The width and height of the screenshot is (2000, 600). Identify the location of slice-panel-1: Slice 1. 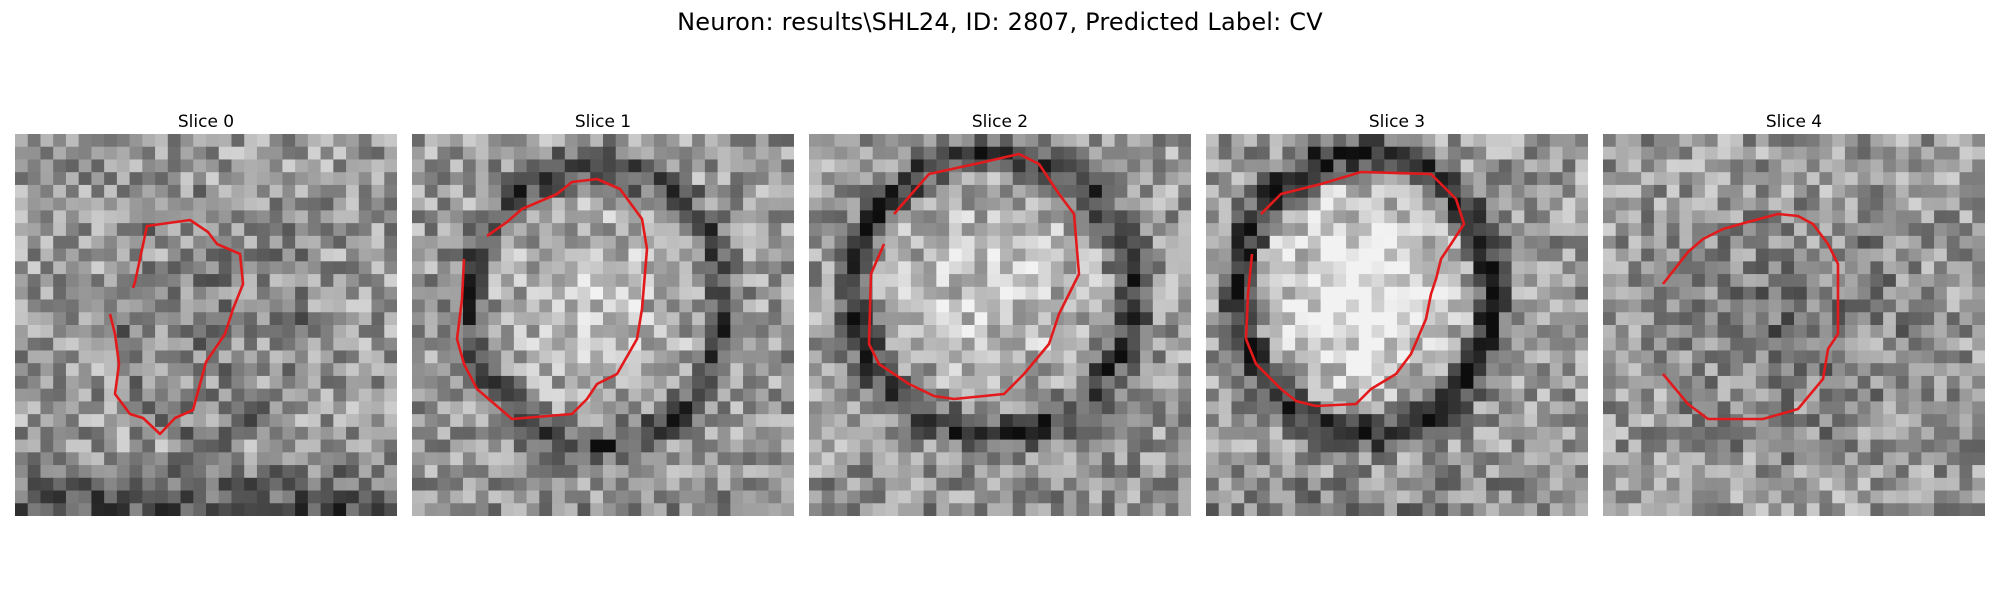
(603, 313).